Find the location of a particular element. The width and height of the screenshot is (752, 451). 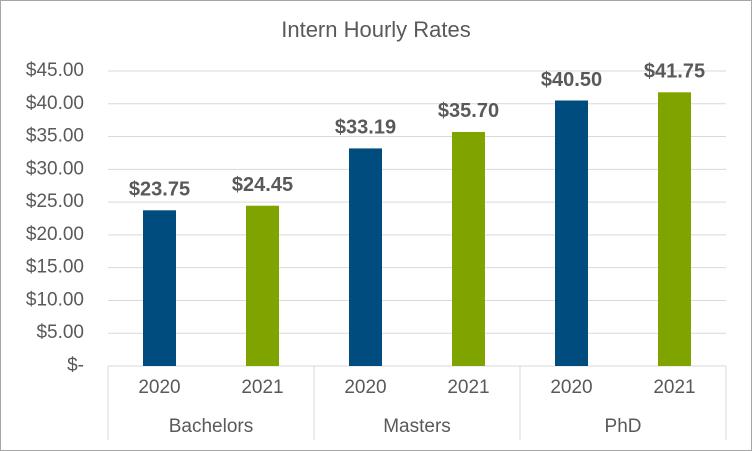

y-tick-label: $15.00 is located at coordinates (55, 267).